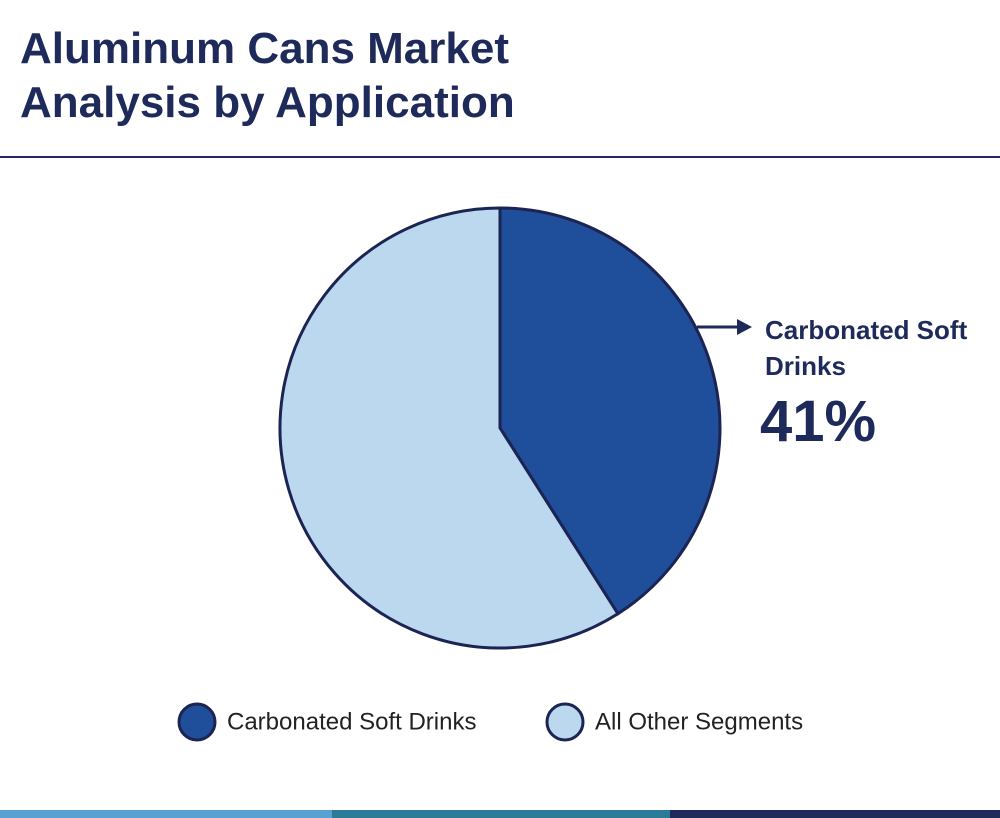 The image size is (1000, 818). What do you see at coordinates (866, 348) in the screenshot?
I see `annotation-label: Carbonated Soft Drinks` at bounding box center [866, 348].